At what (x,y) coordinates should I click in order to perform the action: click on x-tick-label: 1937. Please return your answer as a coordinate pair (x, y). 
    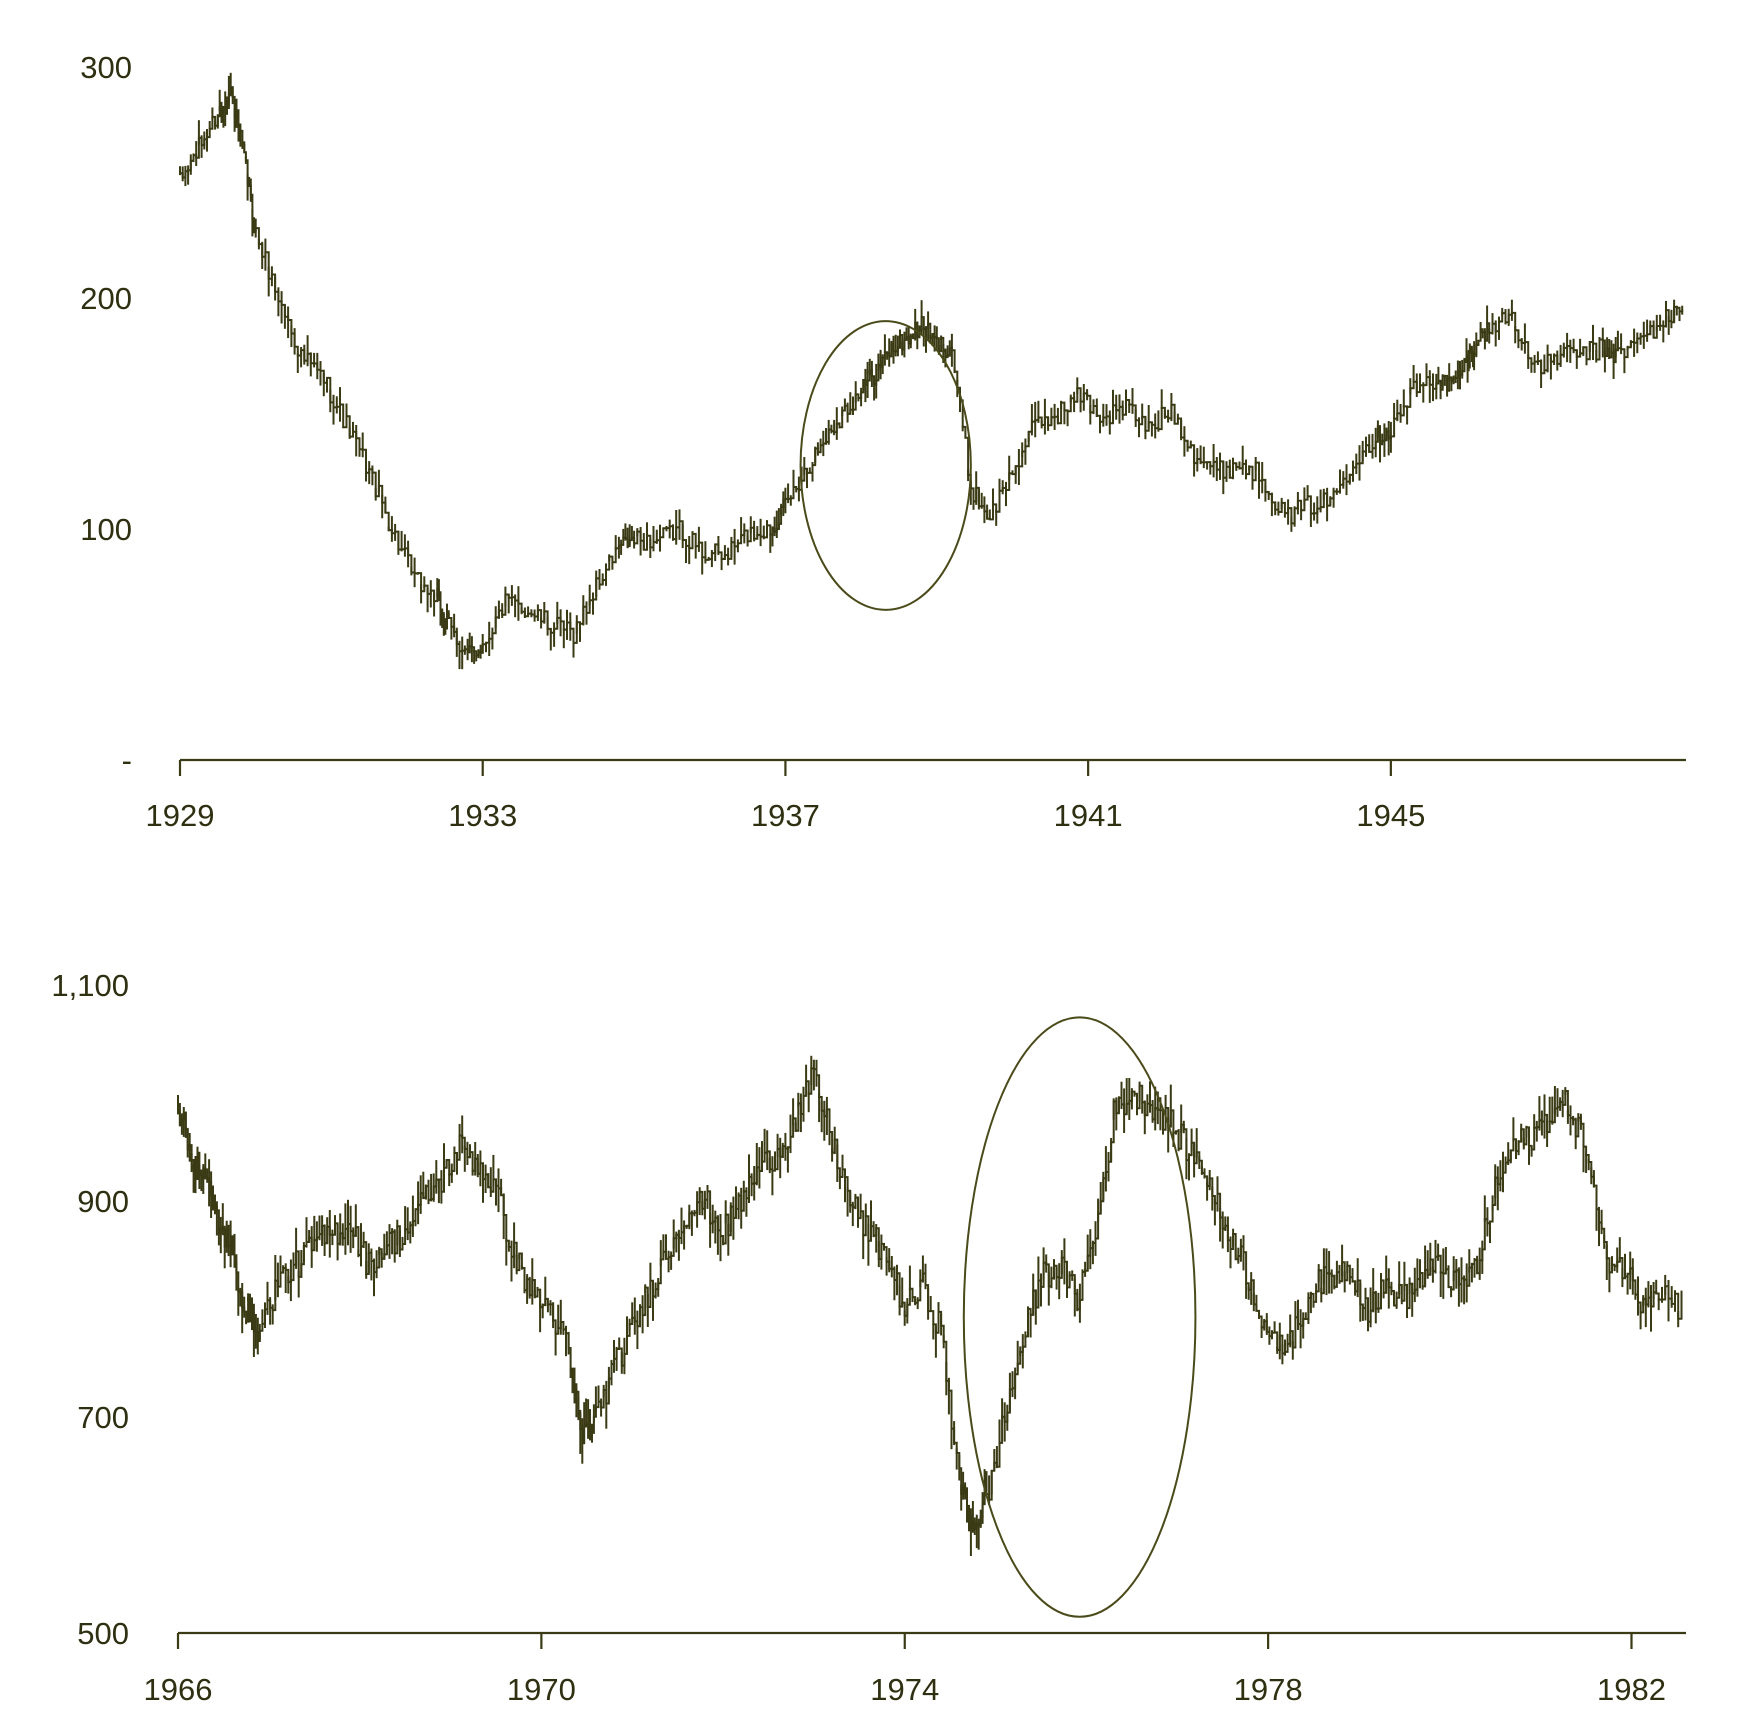
    Looking at the image, I should click on (785, 815).